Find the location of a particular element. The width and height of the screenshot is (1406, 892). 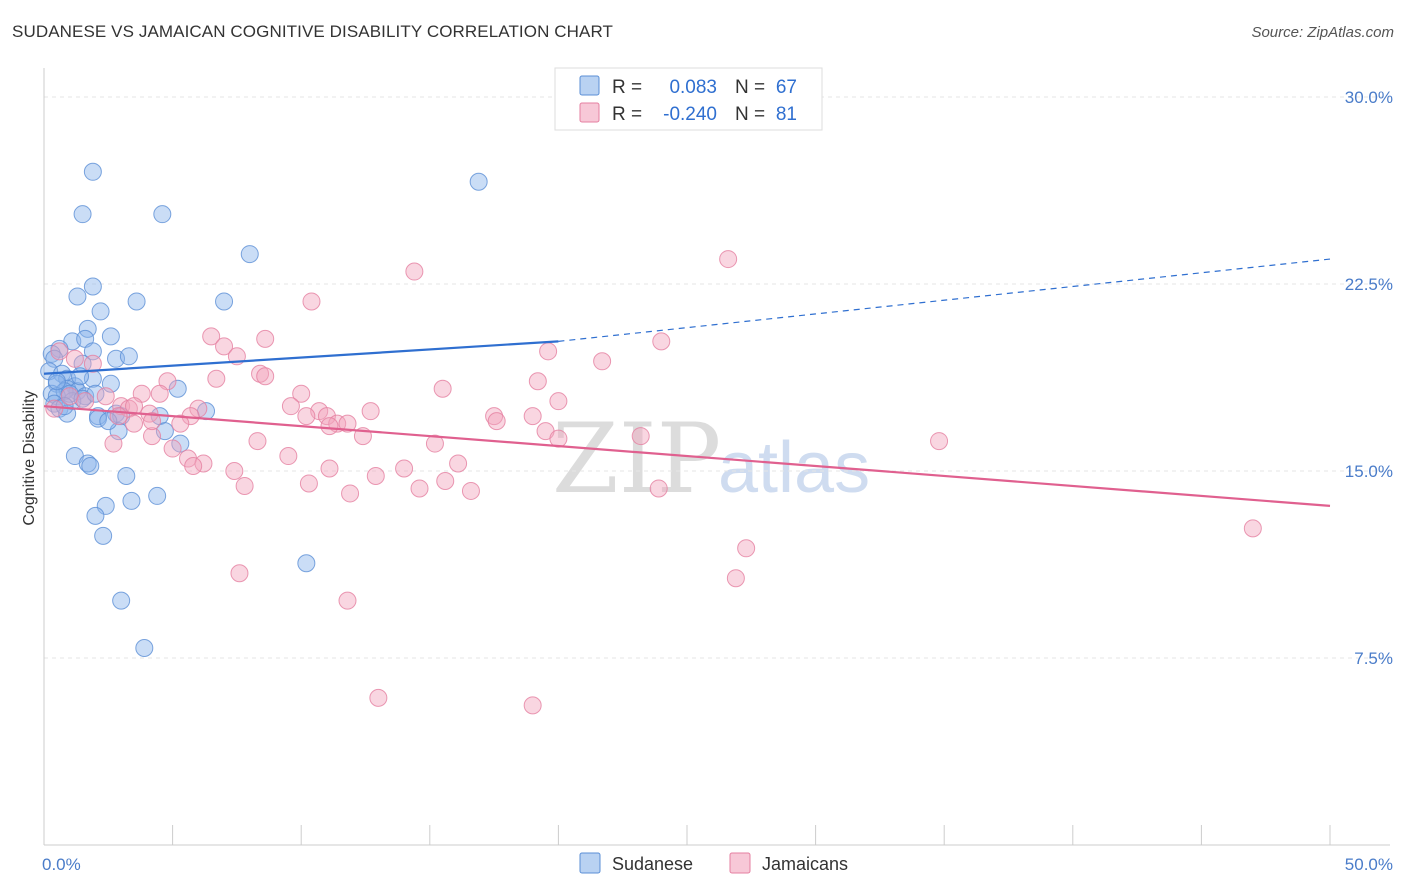

watermark-zip: ZIP is located at coordinates (636, 459).